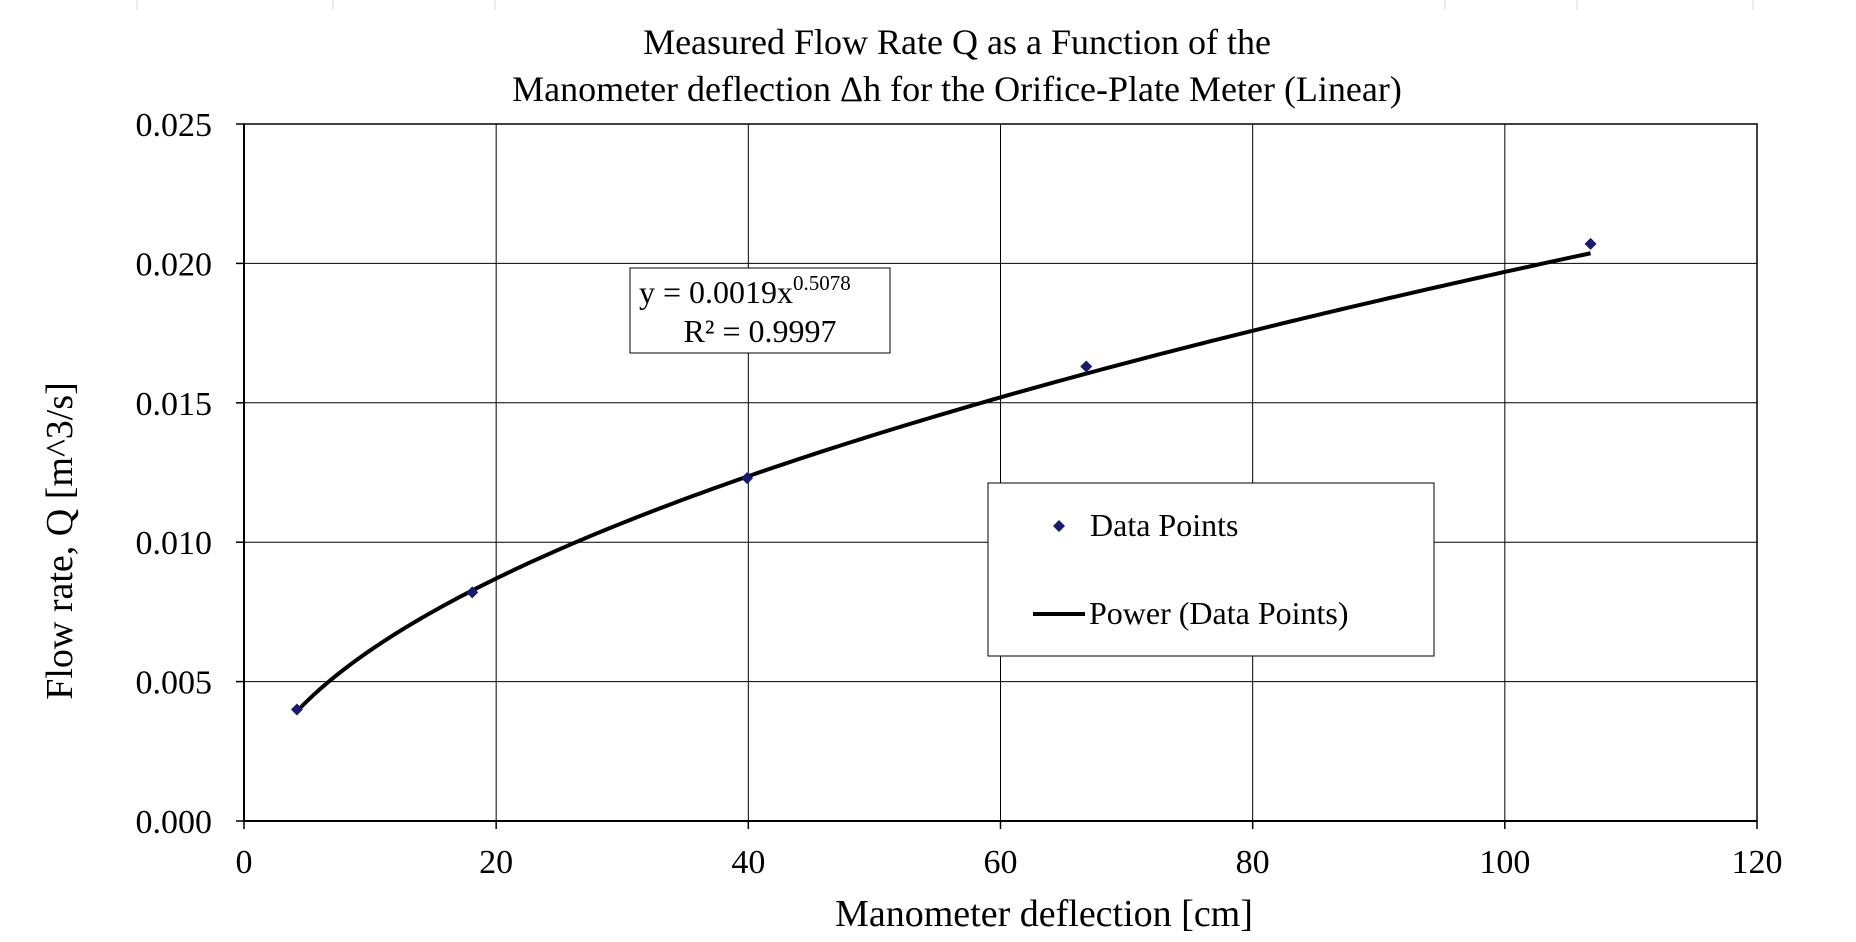  I want to click on legend-label-power: Power (Data Points), so click(1219, 613).